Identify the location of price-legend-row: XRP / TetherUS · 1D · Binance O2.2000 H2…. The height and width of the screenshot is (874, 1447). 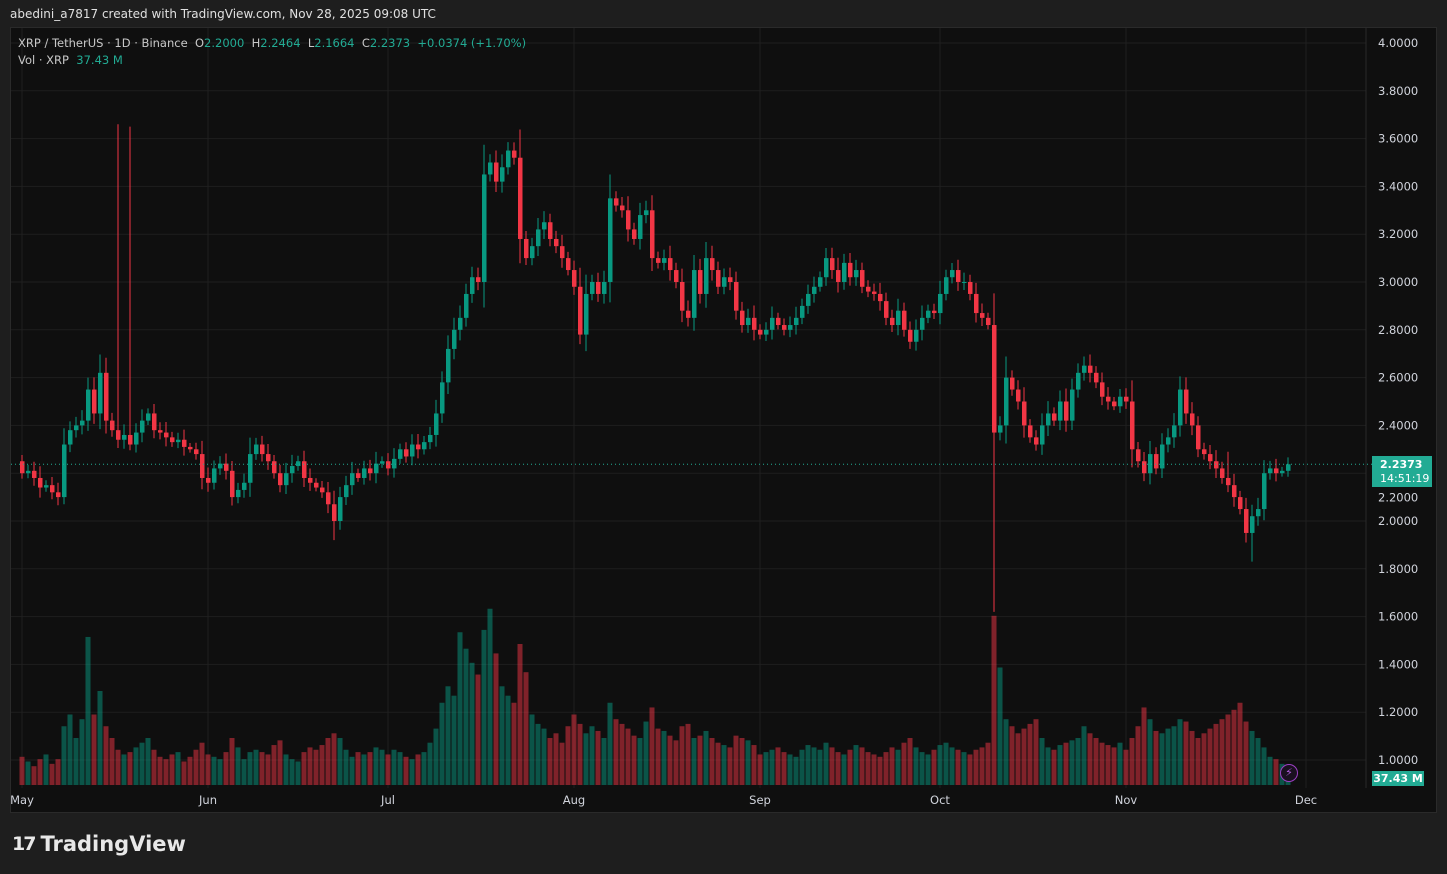
(272, 43).